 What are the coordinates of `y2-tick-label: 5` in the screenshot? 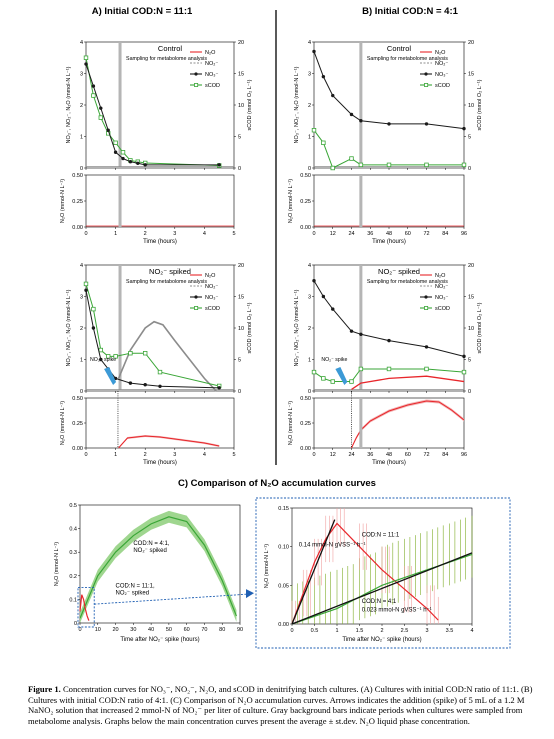 It's located at (469, 138).